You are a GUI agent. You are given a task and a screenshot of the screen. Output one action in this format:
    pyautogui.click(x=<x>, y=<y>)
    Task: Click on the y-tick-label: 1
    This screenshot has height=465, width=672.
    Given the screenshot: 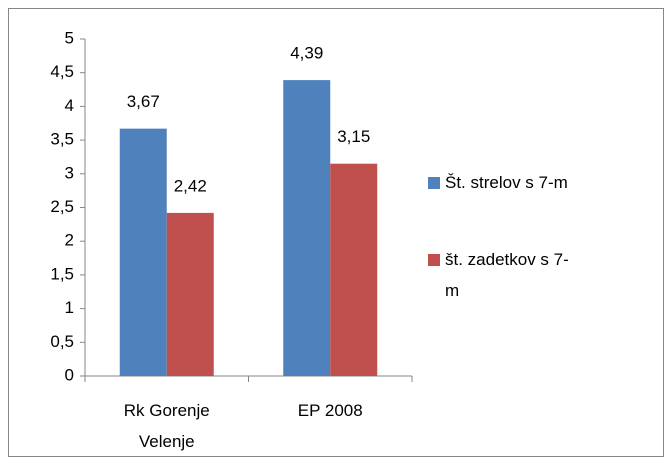 What is the action you would take?
    pyautogui.click(x=69, y=307)
    